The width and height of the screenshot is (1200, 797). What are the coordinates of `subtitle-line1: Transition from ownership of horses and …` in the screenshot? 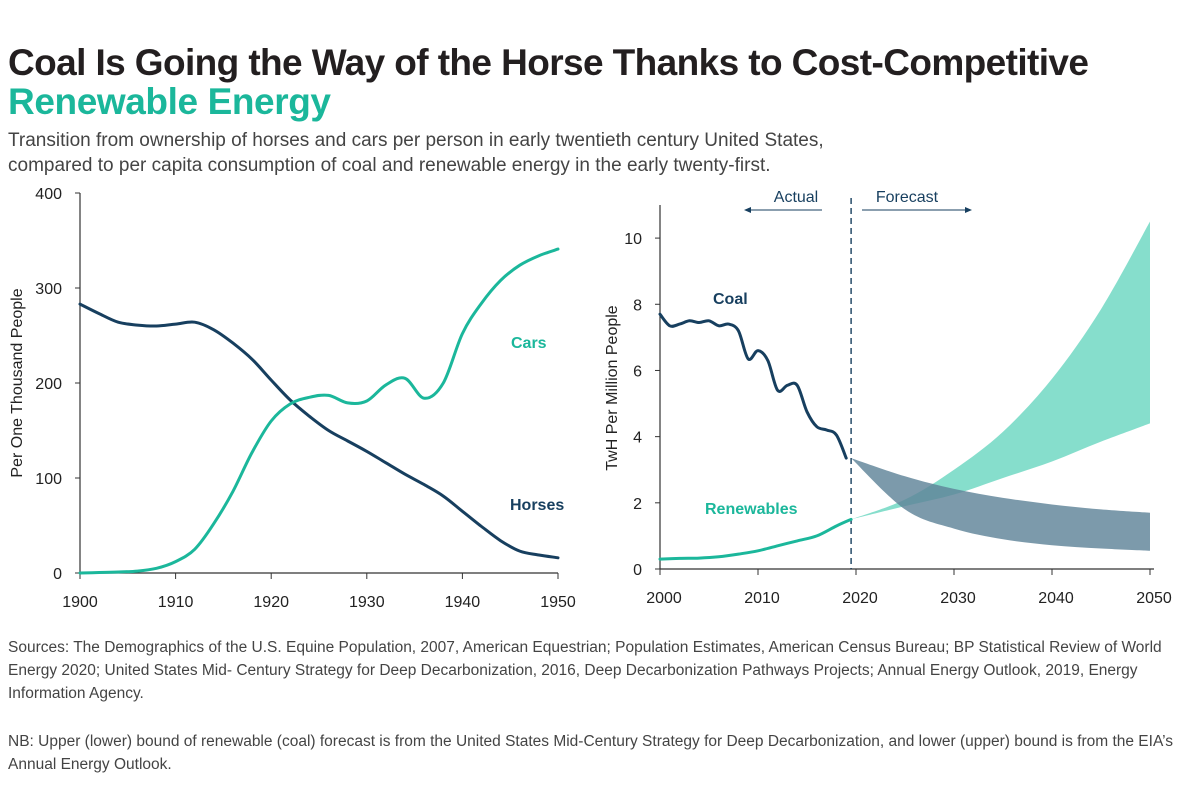 It's located at (416, 140).